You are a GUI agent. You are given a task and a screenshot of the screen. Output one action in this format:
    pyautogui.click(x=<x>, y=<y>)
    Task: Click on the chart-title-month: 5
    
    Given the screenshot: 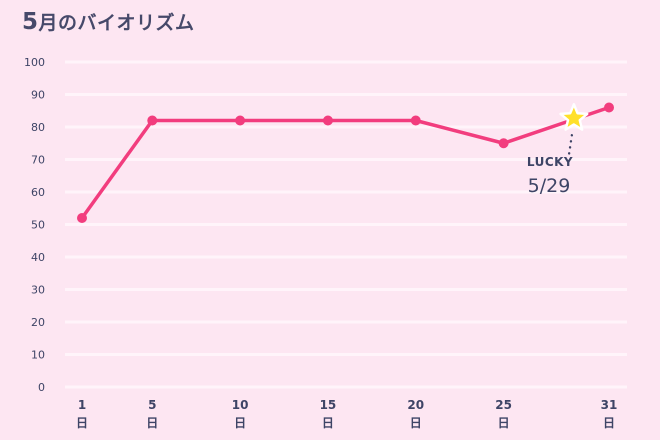 What is the action you would take?
    pyautogui.click(x=30, y=22)
    